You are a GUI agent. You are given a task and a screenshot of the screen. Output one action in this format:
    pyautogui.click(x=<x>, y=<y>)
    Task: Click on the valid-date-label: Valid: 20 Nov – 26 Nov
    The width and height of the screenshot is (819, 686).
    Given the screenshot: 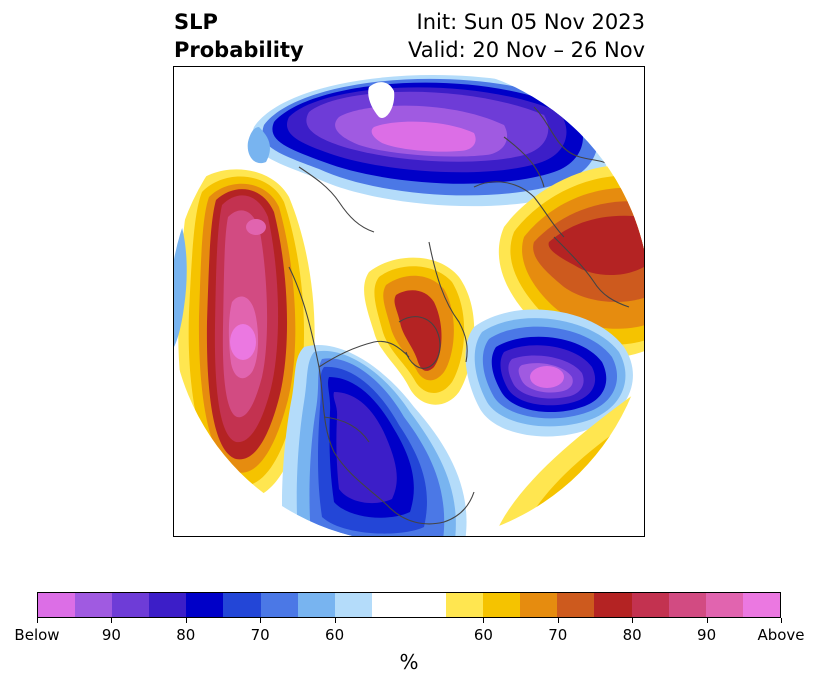 What is the action you would take?
    pyautogui.click(x=526, y=50)
    